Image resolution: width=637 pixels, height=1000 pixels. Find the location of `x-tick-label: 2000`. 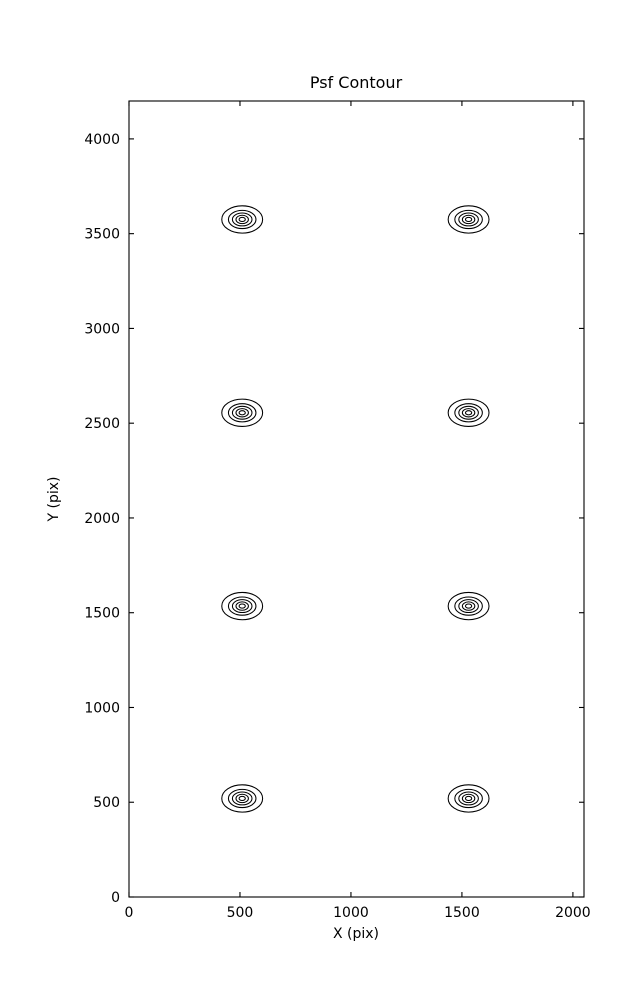

x-tick-label: 2000 is located at coordinates (573, 913).